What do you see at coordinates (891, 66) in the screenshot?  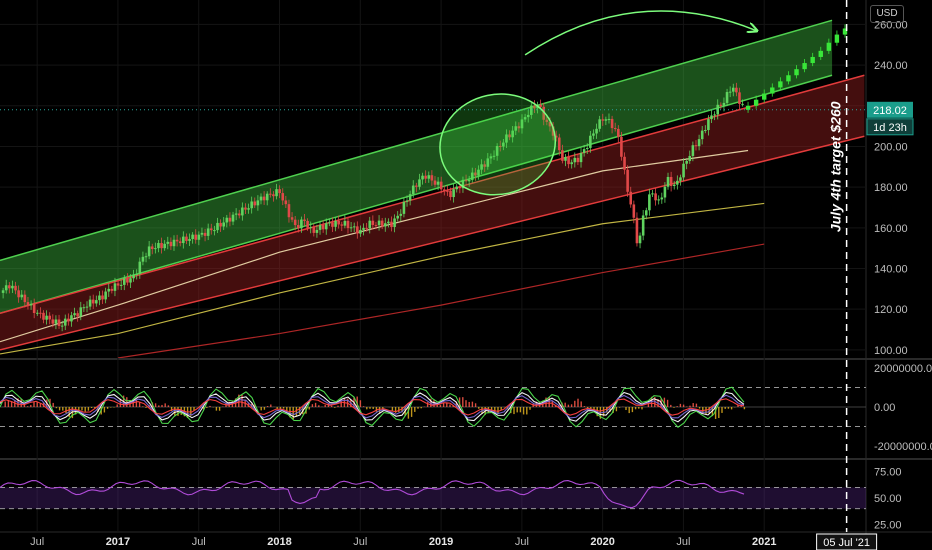 I see `price-tick-label: 240.00` at bounding box center [891, 66].